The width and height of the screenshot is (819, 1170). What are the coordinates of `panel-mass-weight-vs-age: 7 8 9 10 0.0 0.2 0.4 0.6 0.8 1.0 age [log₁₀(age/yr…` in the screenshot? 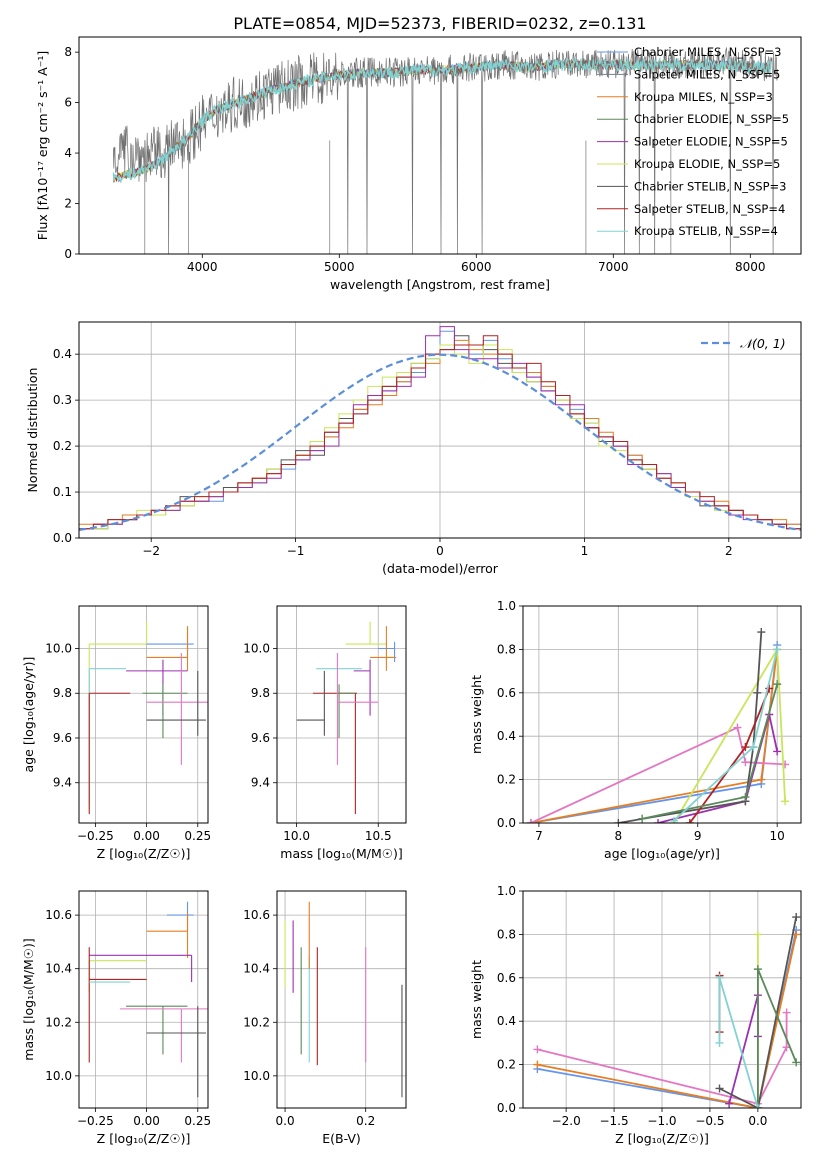 It's located at (635, 730).